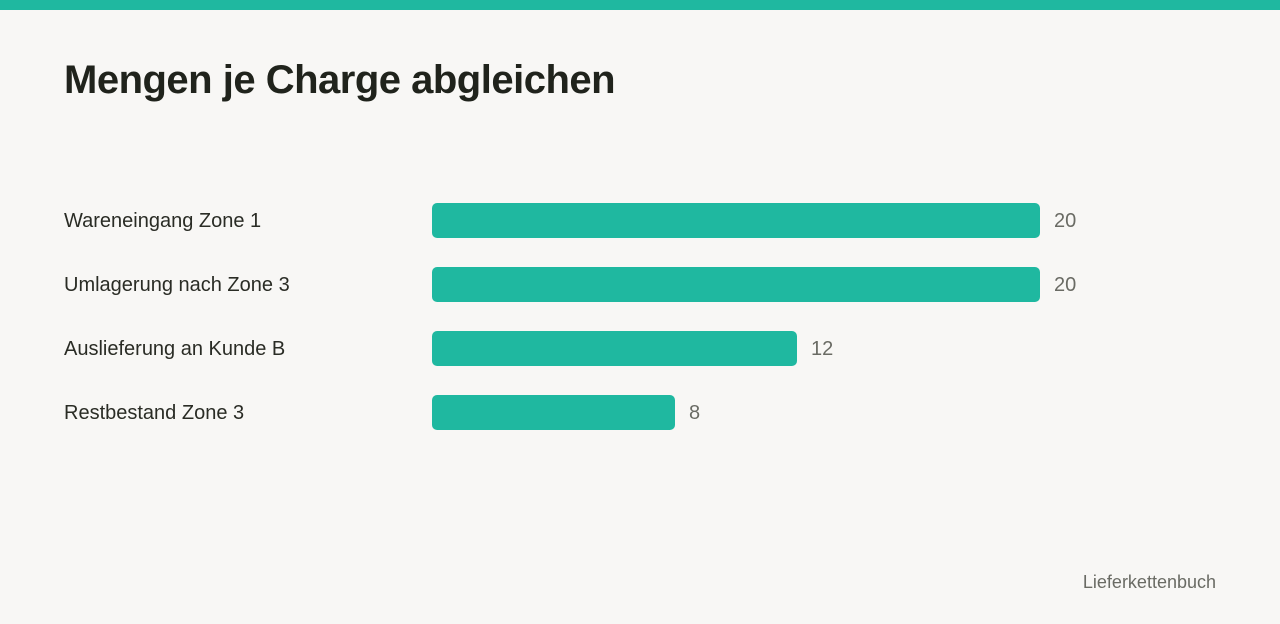  What do you see at coordinates (175, 348) in the screenshot?
I see `category-label: Auslieferung an Kunde B` at bounding box center [175, 348].